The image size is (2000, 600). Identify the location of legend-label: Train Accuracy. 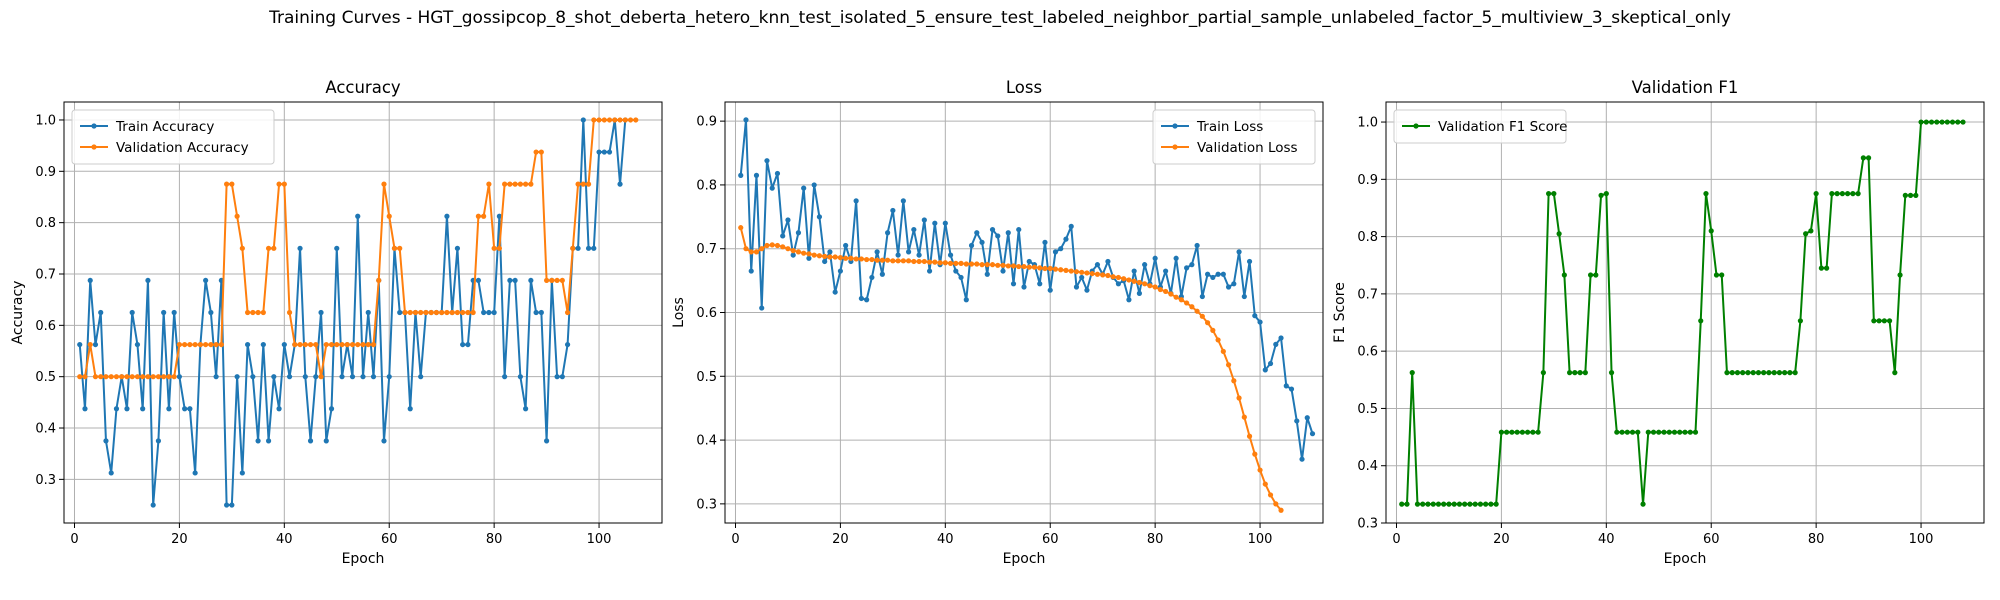
(164, 127).